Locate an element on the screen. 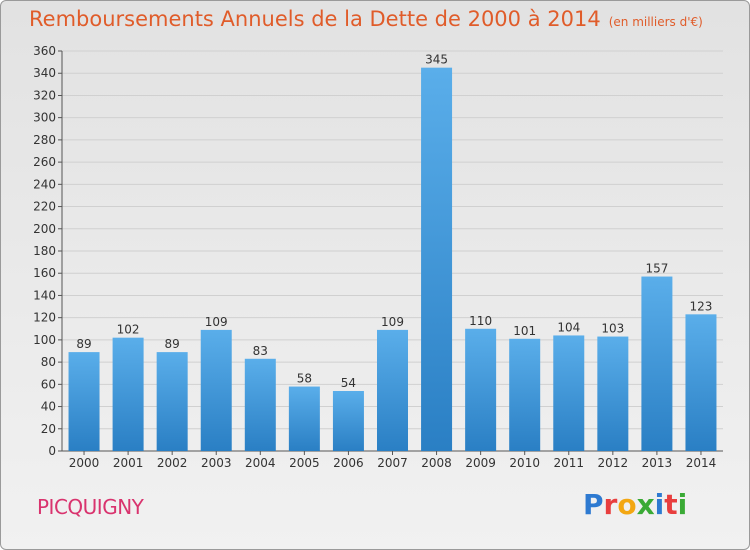 The height and width of the screenshot is (550, 750). x-tick-label: 2001 is located at coordinates (128, 463).